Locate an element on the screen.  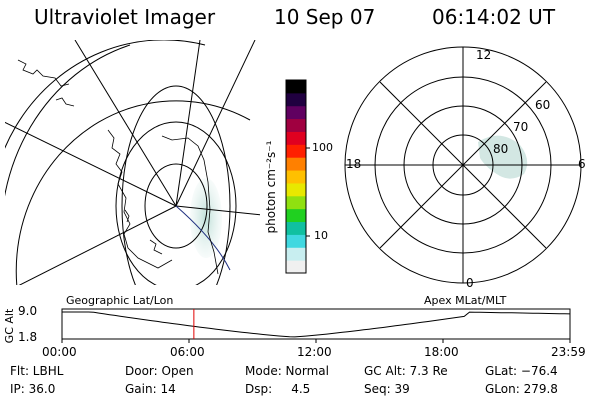
x-tick-0000: 00:00 is located at coordinates (59, 352).